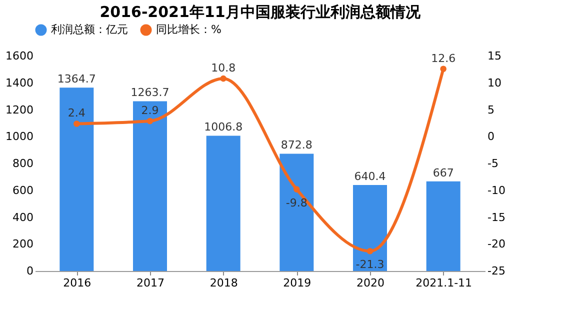 This screenshot has height=327, width=576. Describe the element at coordinates (495, 83) in the screenshot. I see `y2-tick-label: 10` at that location.